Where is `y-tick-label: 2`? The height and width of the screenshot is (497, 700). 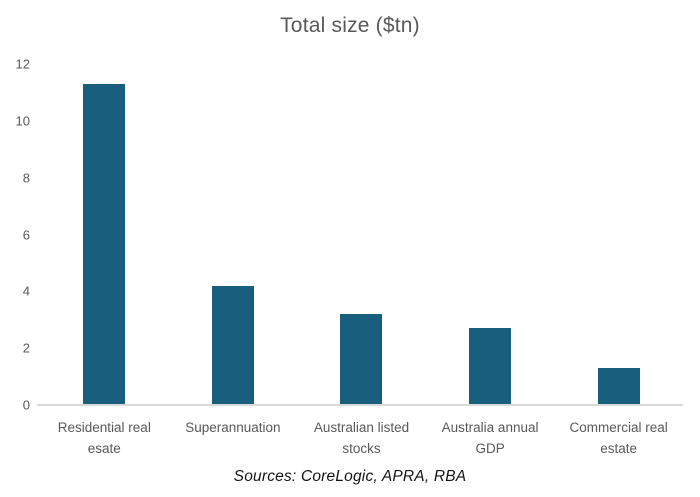
y-tick-label: 2 is located at coordinates (26, 348).